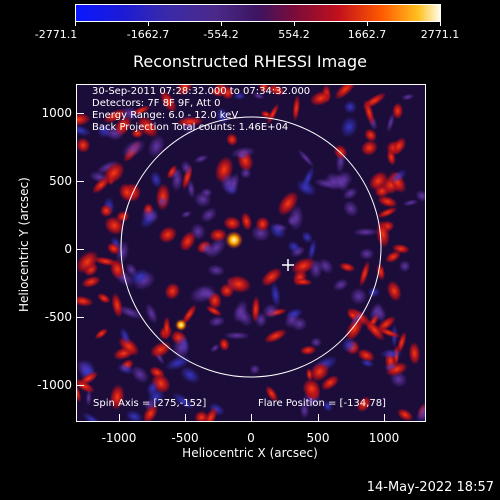  Describe the element at coordinates (250, 61) in the screenshot. I see `image-title: Reconstructed RHESSI Image` at that location.